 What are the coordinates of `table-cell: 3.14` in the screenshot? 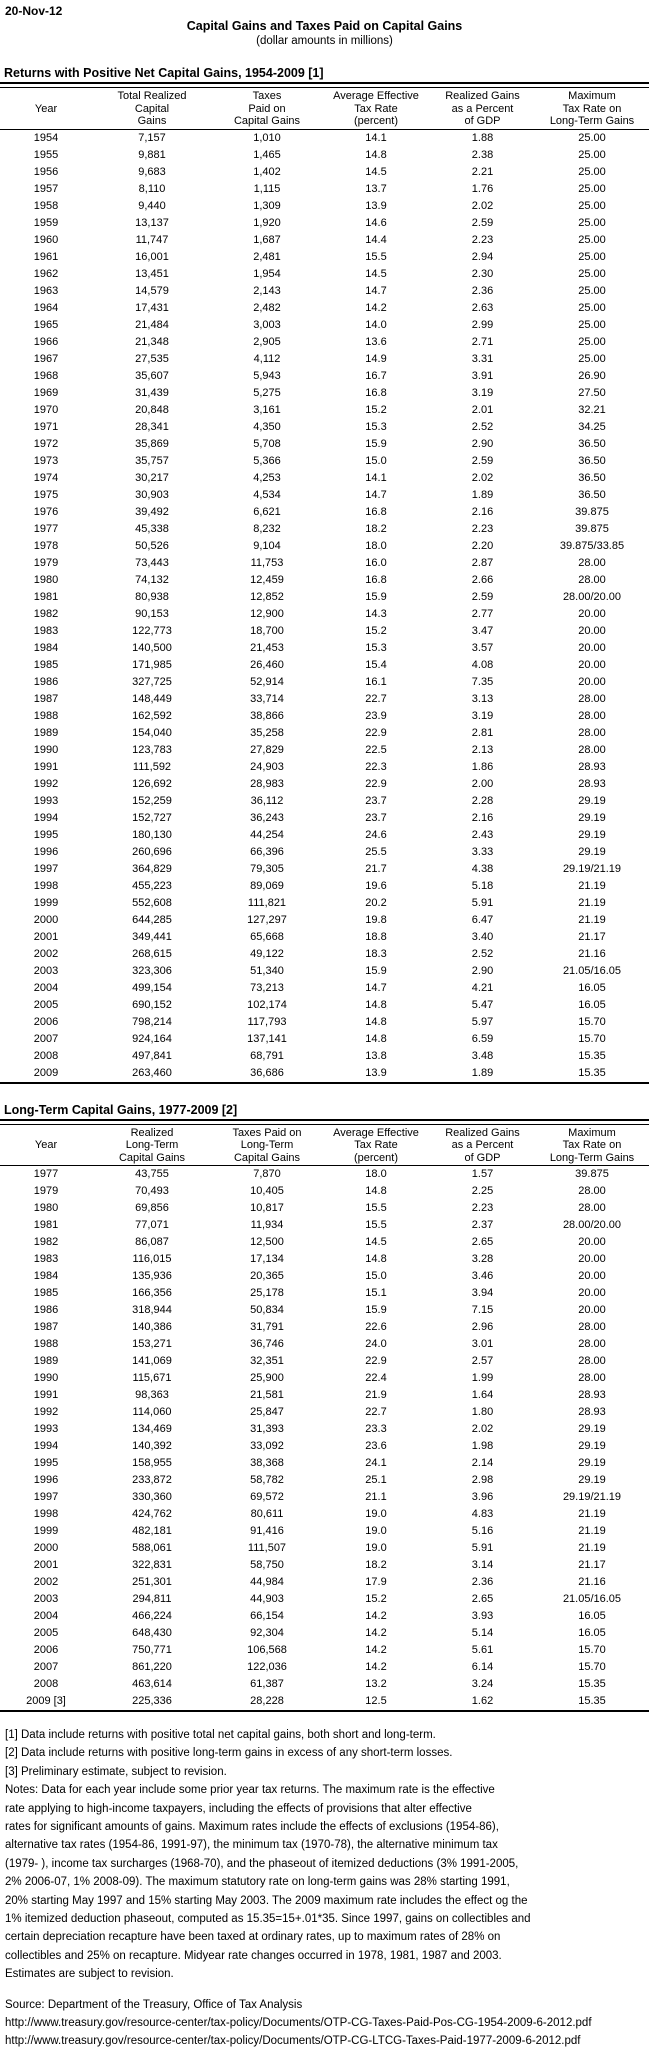 It's located at (482, 1565).